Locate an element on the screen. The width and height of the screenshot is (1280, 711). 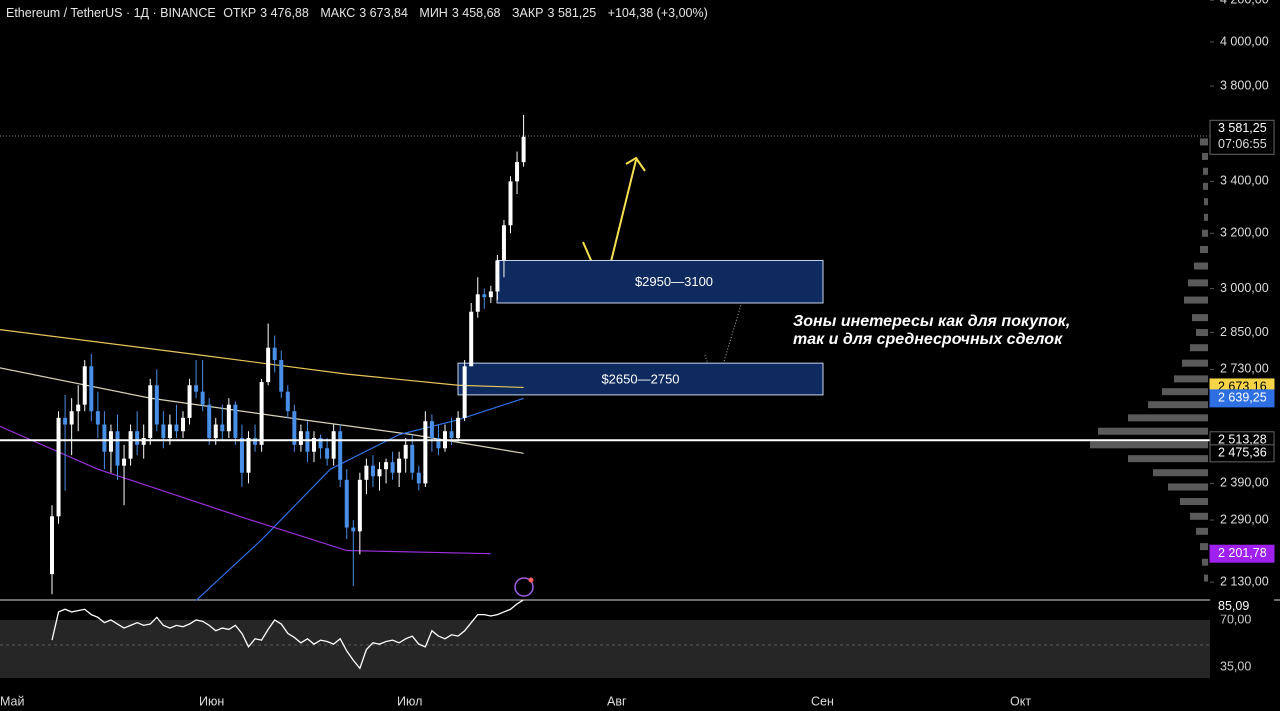
moving-average is located at coordinates (262, 358).